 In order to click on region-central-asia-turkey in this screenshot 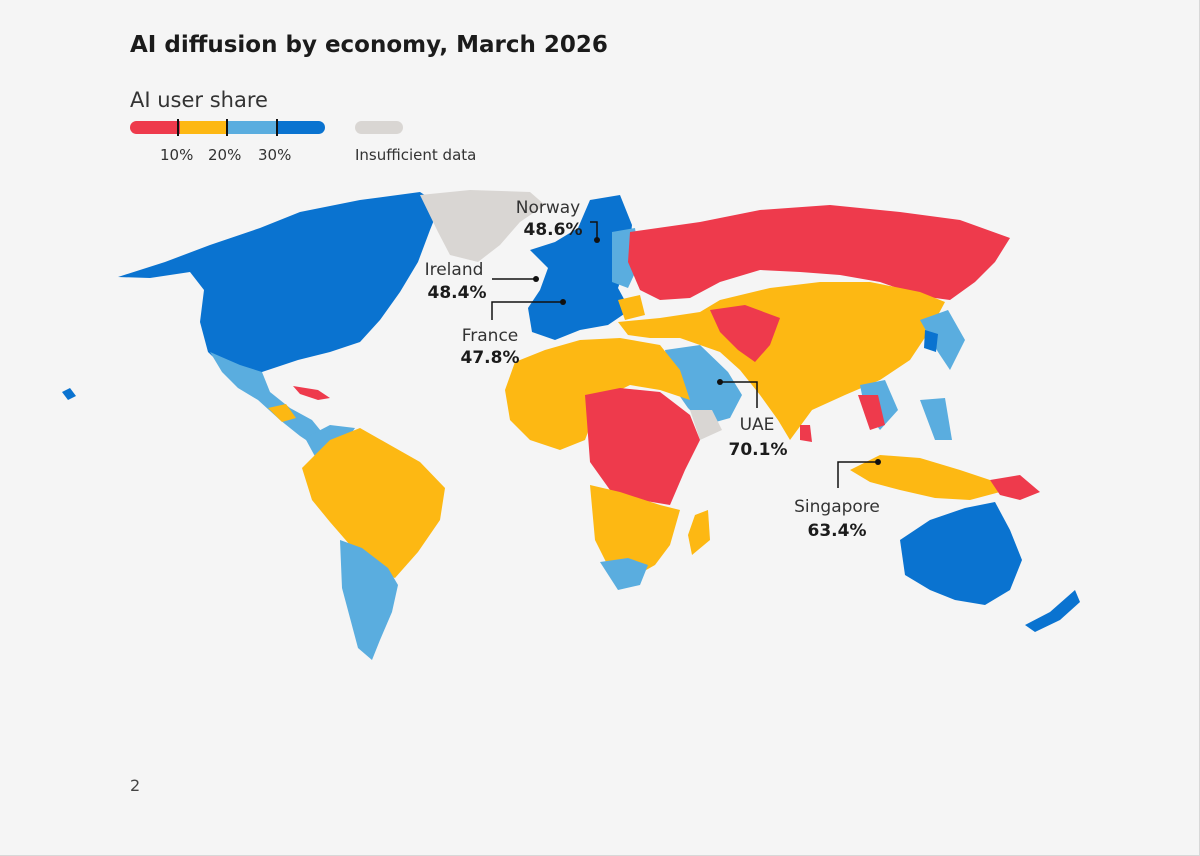, I will do `click(781, 361)`.